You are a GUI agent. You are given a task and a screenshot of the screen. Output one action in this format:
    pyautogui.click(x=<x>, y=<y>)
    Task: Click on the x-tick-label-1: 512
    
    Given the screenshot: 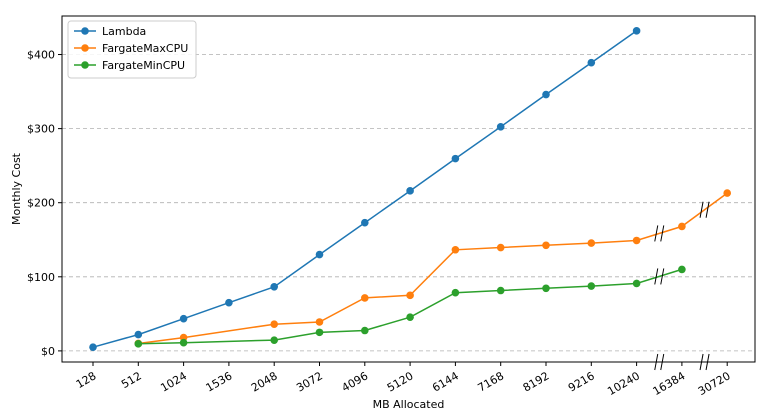 What is the action you would take?
    pyautogui.click(x=131, y=380)
    